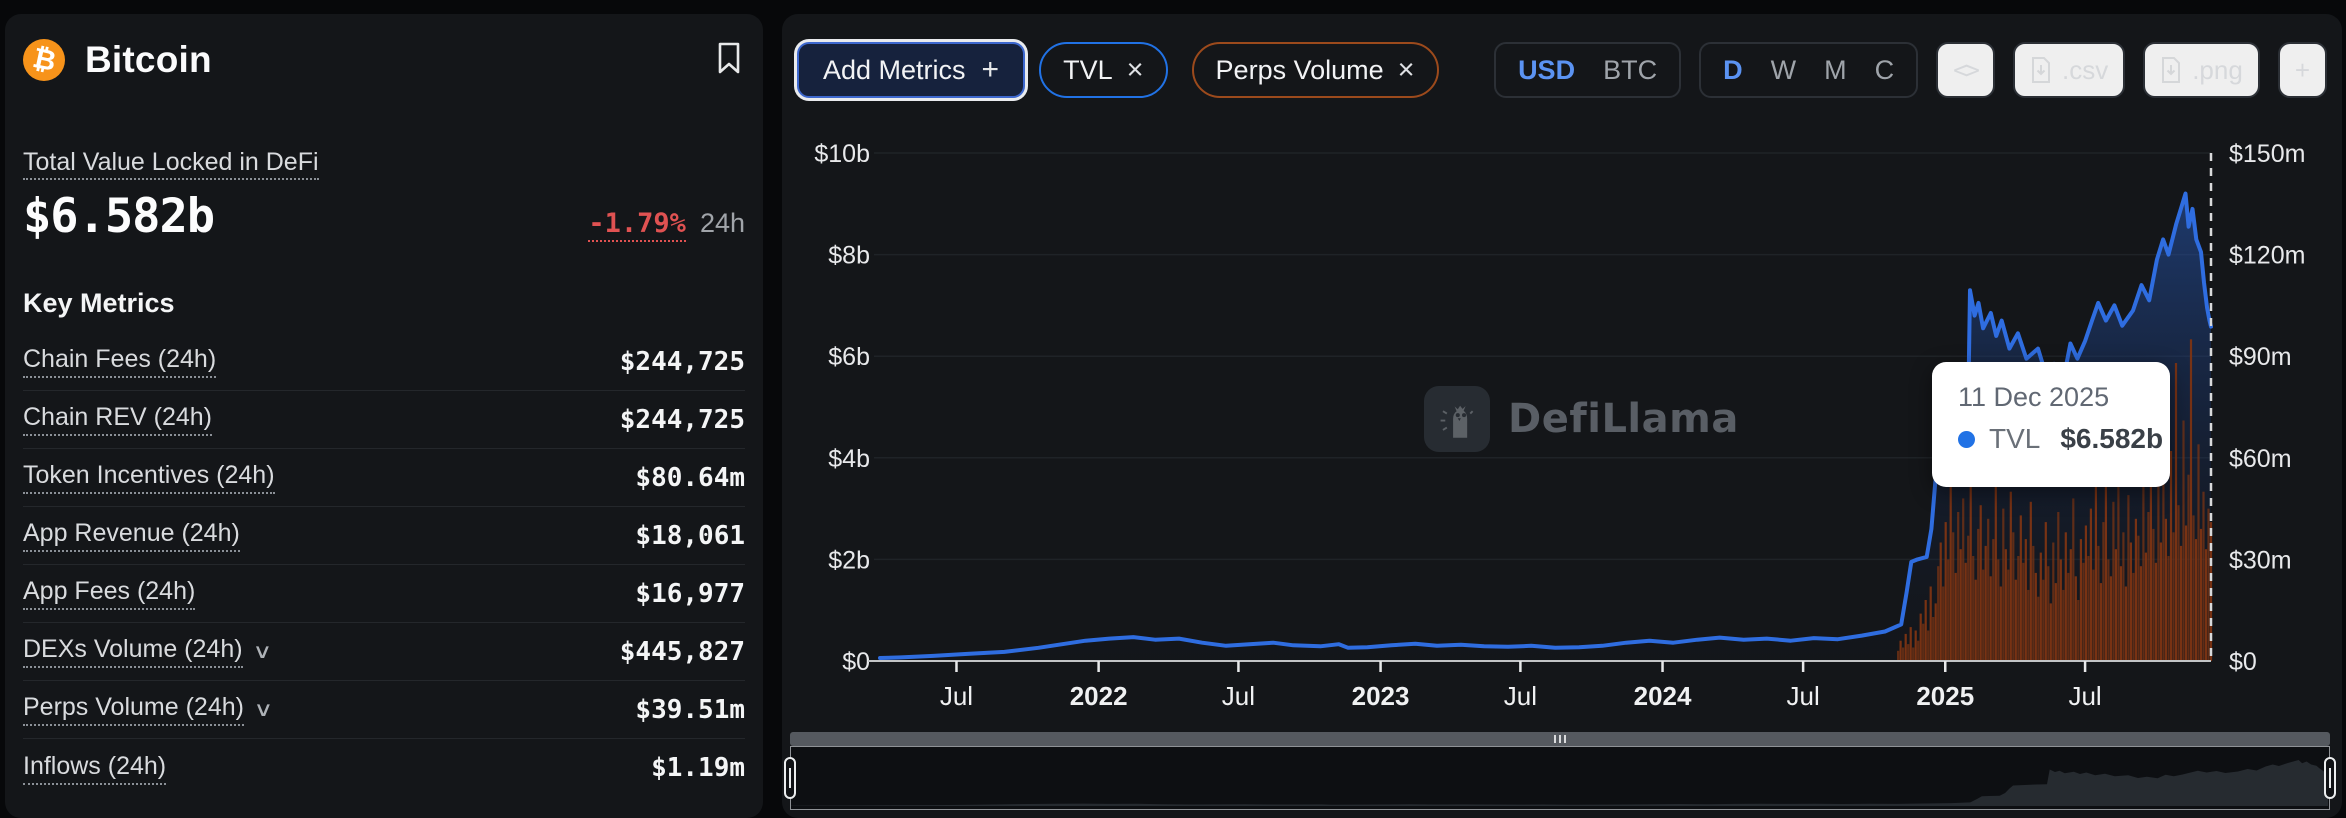 The height and width of the screenshot is (818, 2346). I want to click on metric-label: Chain Fees (24h), so click(120, 361).